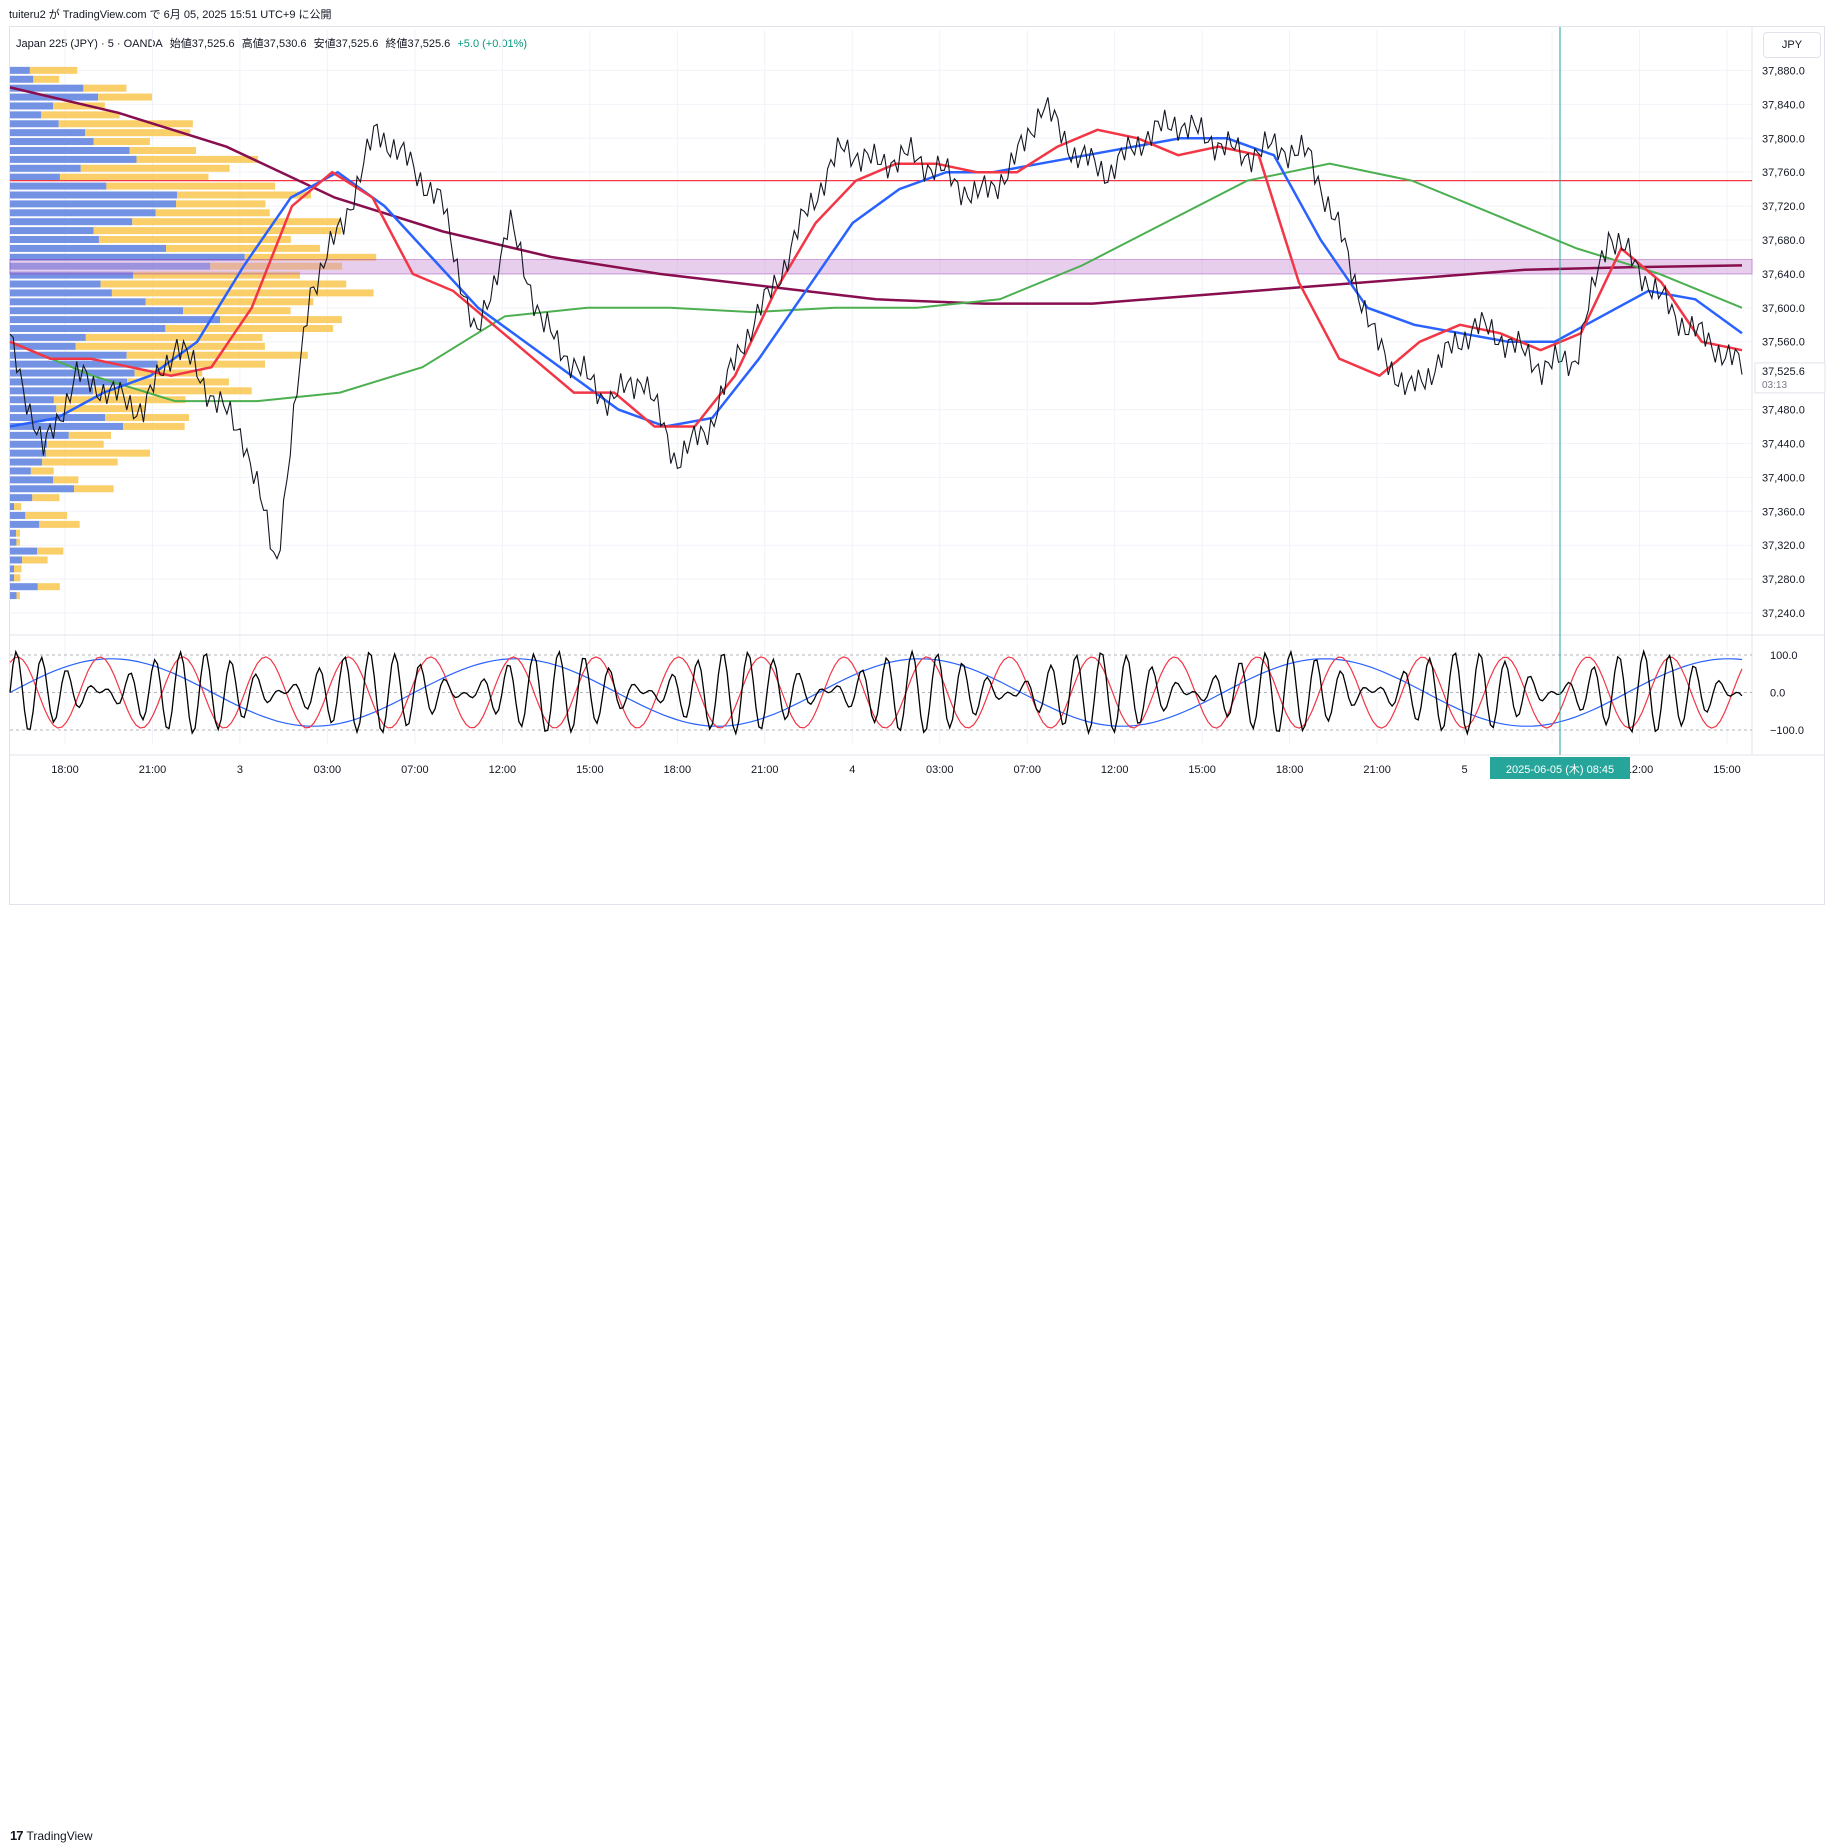 The width and height of the screenshot is (1835, 1843). I want to click on symbol-name: Japan 225 (JPY) · 5 · OANDA, so click(89, 44).